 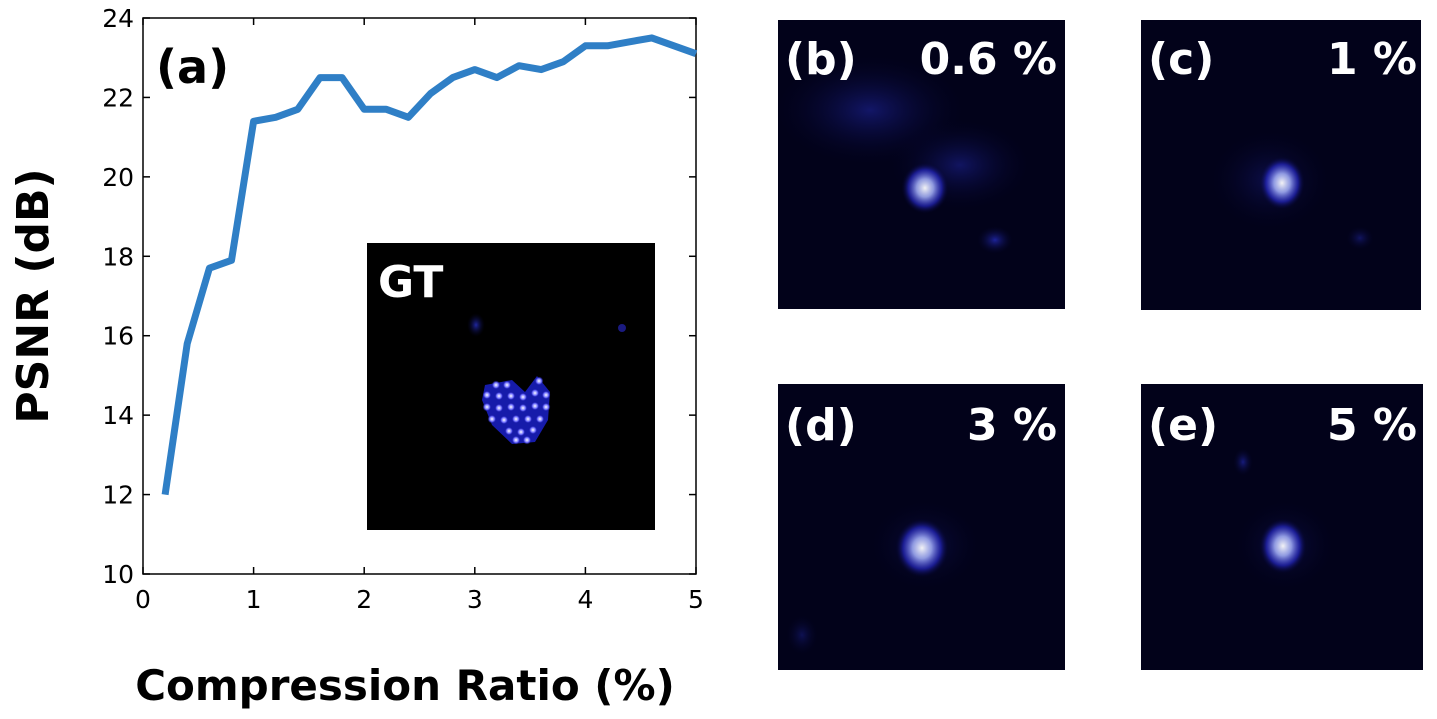 What do you see at coordinates (1181, 59) in the screenshot?
I see `panel-label-c: (c)` at bounding box center [1181, 59].